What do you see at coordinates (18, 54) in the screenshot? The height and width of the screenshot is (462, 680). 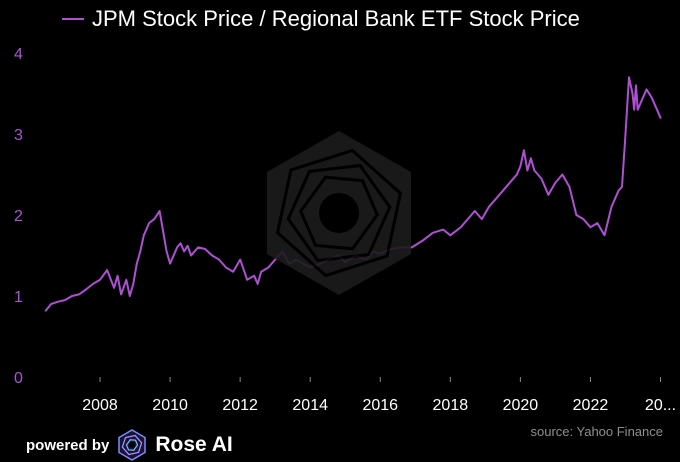 I see `y-tick-label: 4` at bounding box center [18, 54].